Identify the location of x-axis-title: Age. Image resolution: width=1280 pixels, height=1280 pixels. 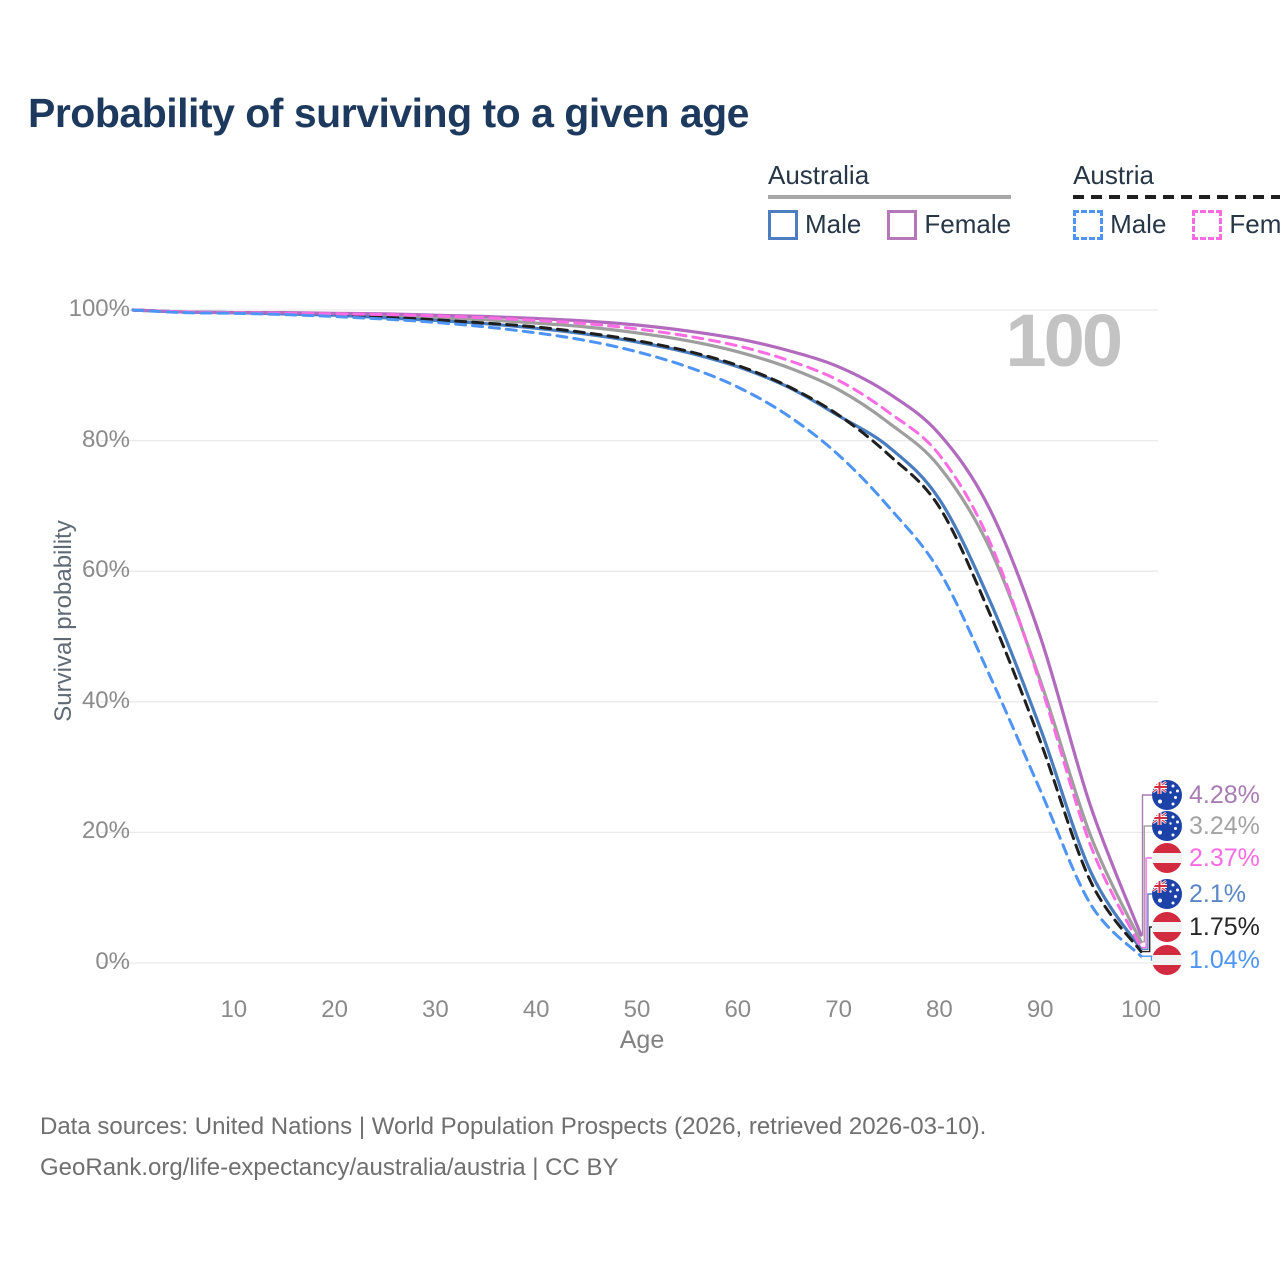
(642, 1040).